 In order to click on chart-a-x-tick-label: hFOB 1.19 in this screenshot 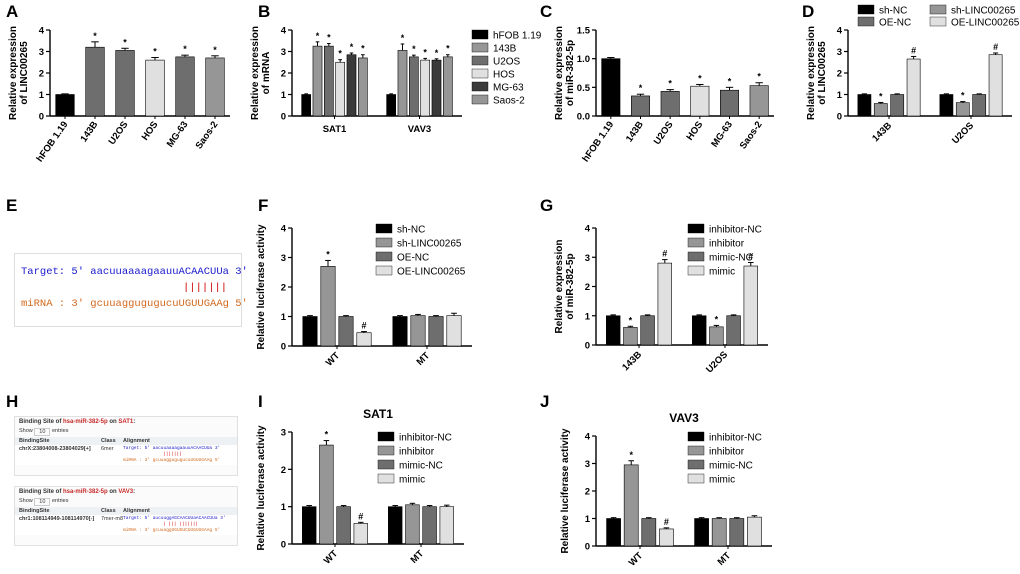, I will do `click(52, 141)`.